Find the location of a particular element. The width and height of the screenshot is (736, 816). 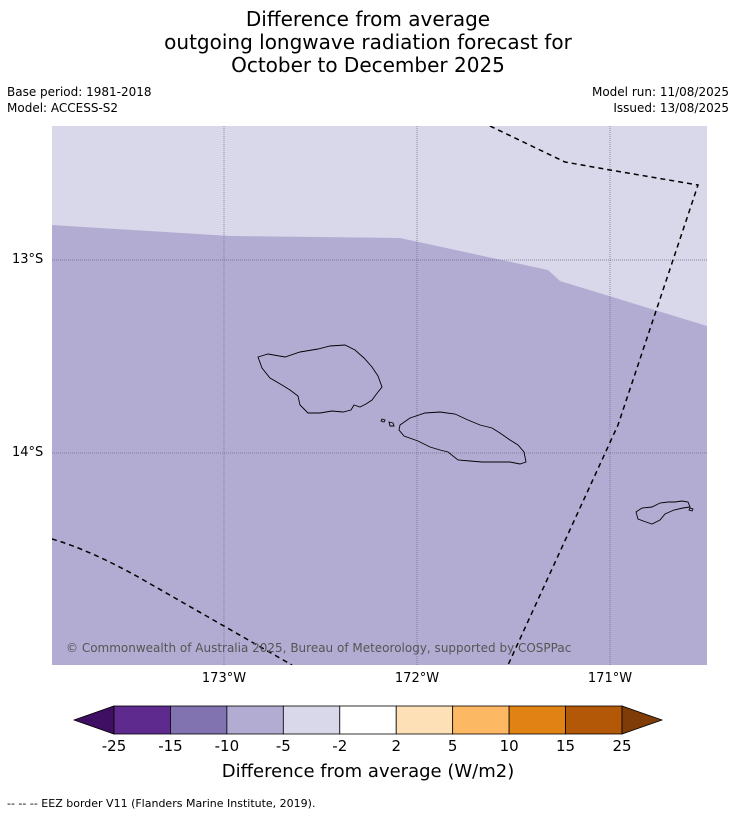

colorbar-tick-label: 5 is located at coordinates (452, 746).